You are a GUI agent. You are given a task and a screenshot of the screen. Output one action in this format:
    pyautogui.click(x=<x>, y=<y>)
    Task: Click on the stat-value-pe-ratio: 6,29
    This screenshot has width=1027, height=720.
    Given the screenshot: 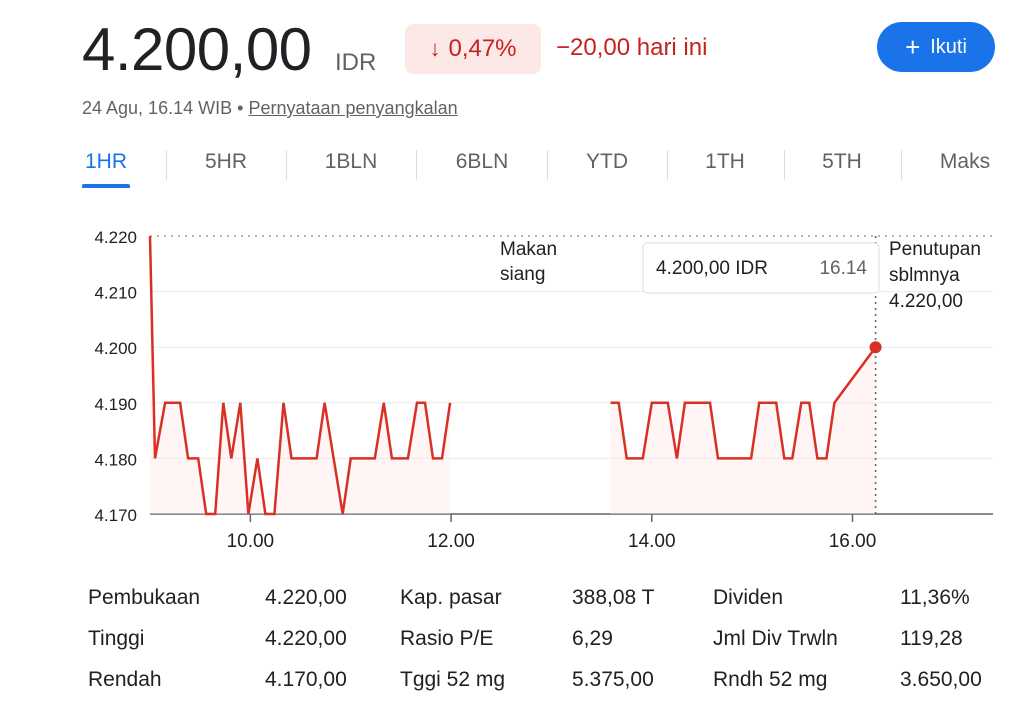 What is the action you would take?
    pyautogui.click(x=592, y=638)
    